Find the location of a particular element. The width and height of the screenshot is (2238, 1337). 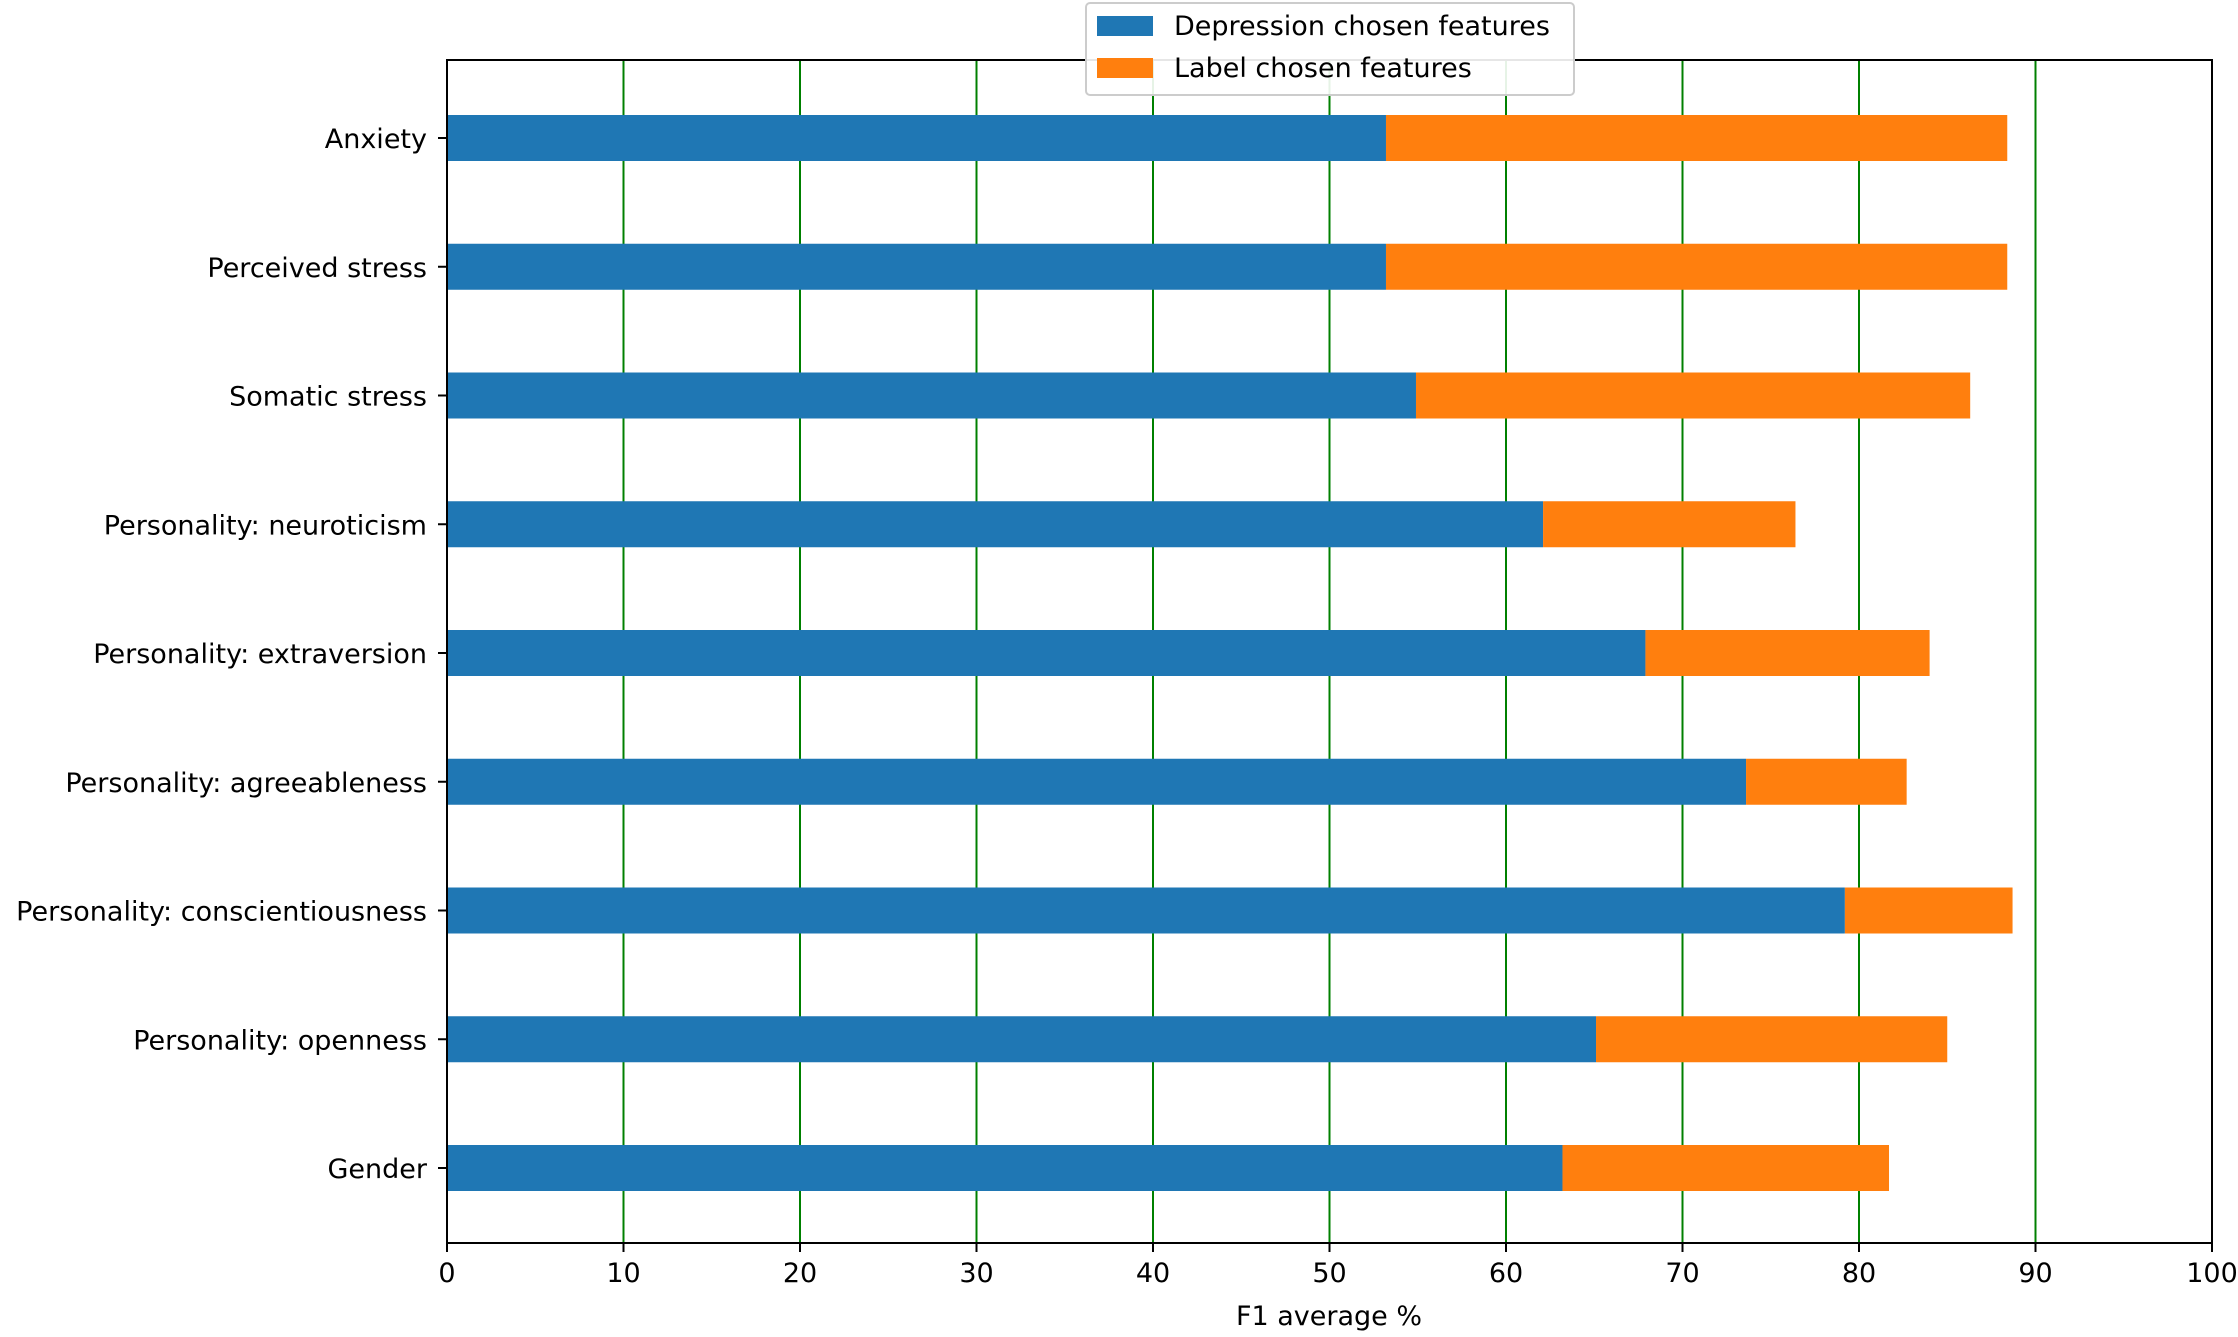

category-label-8: Gender is located at coordinates (378, 1169).